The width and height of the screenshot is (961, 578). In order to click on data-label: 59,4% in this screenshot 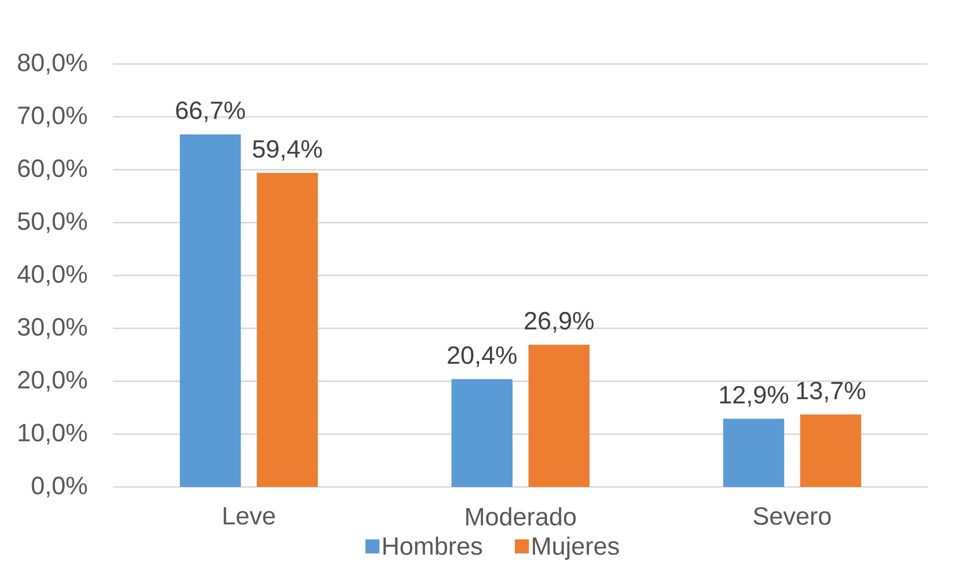, I will do `click(287, 150)`.